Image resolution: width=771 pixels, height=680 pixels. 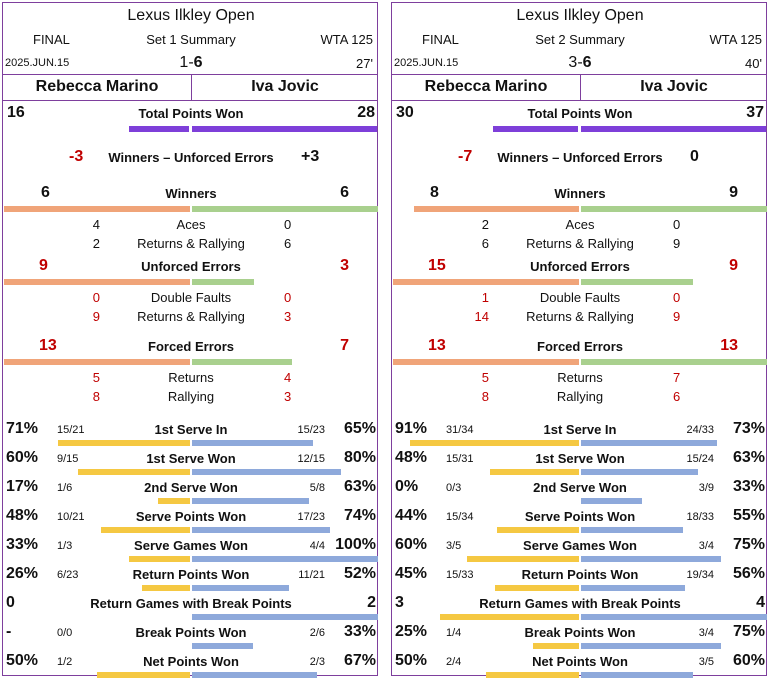 What do you see at coordinates (399, 602) in the screenshot?
I see `p1-stat-value: 3` at bounding box center [399, 602].